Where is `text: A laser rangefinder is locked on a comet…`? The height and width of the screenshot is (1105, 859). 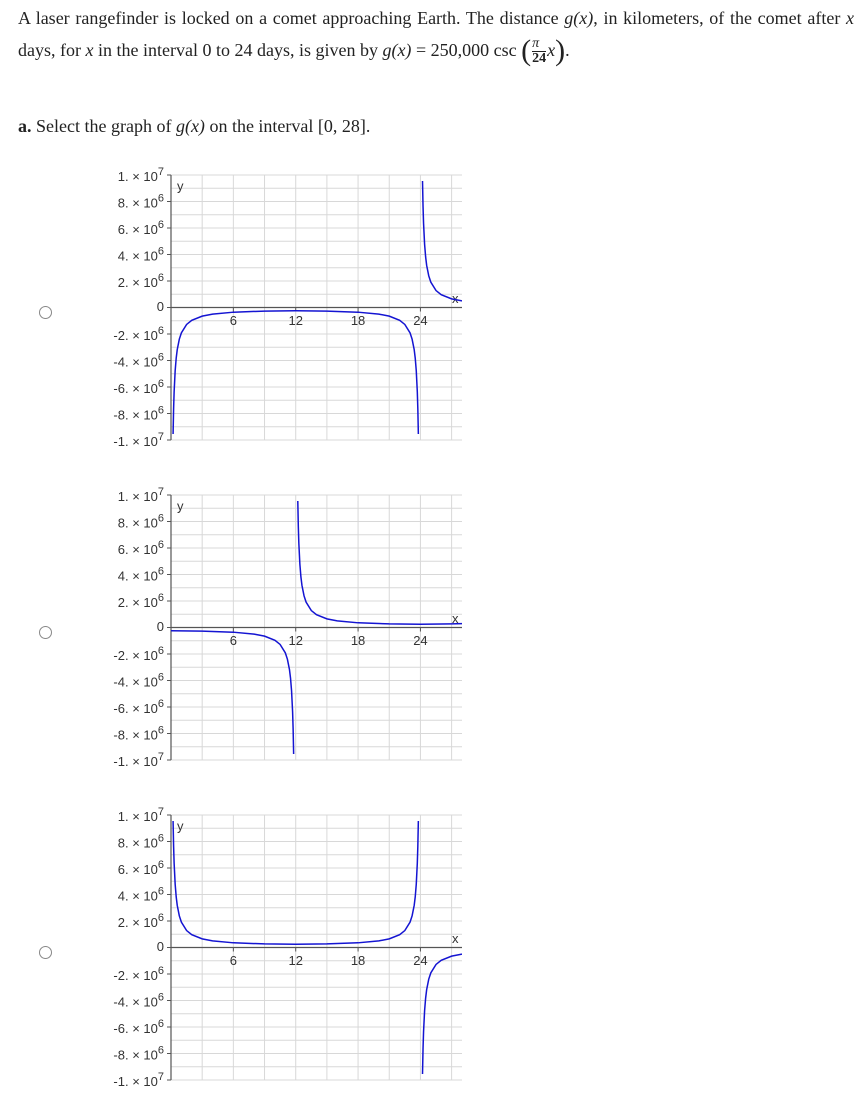 text: A laser rangefinder is locked on a comet… is located at coordinates (291, 18).